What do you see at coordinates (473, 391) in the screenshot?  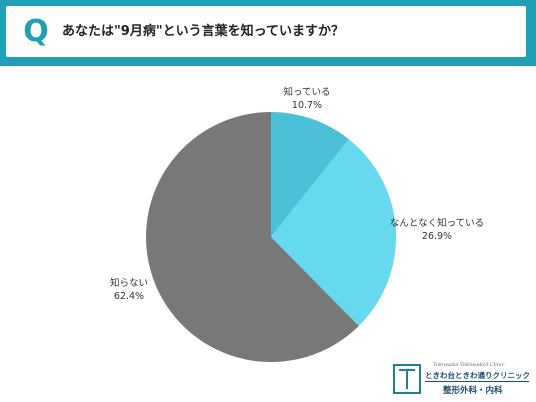 I see `clinic-departments: 整形外科・内科` at bounding box center [473, 391].